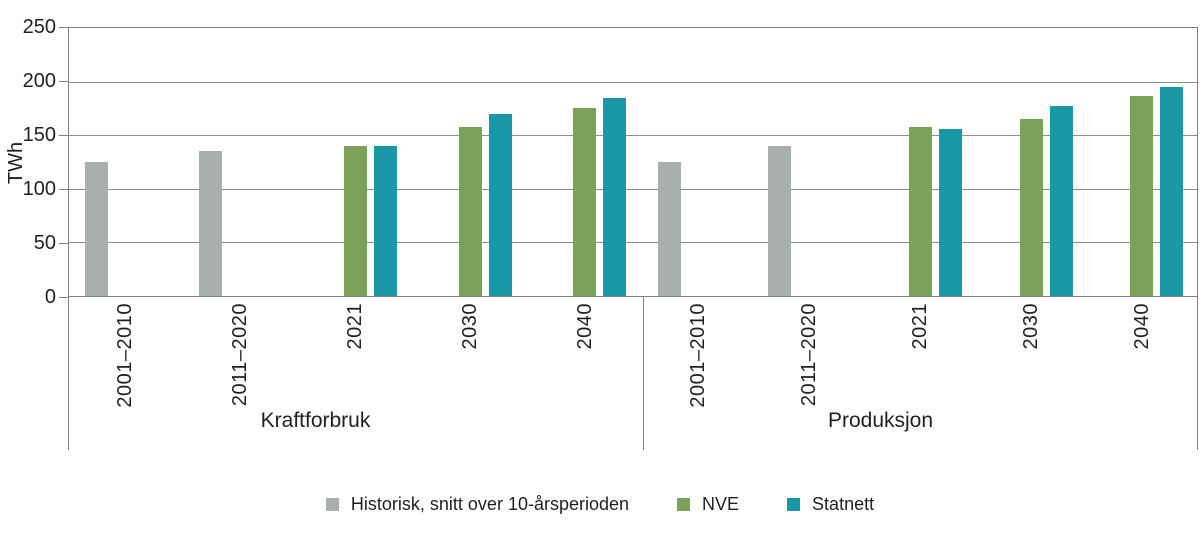  What do you see at coordinates (1031, 362) in the screenshot?
I see `x-label-slot: 2030` at bounding box center [1031, 362].